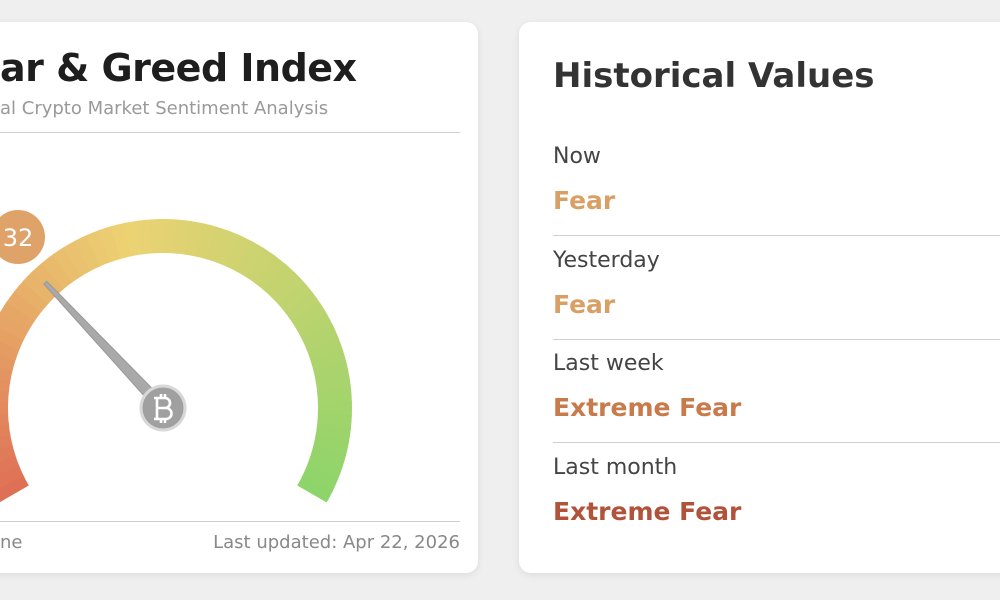  I want to click on last-updated: Last updated: Apr 22, 2026, so click(336, 542).